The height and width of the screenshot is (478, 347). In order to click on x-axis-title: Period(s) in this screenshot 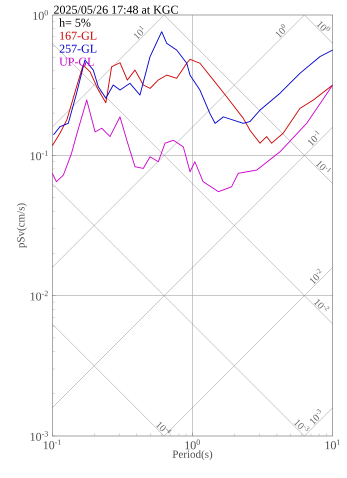, I will do `click(192, 455)`.